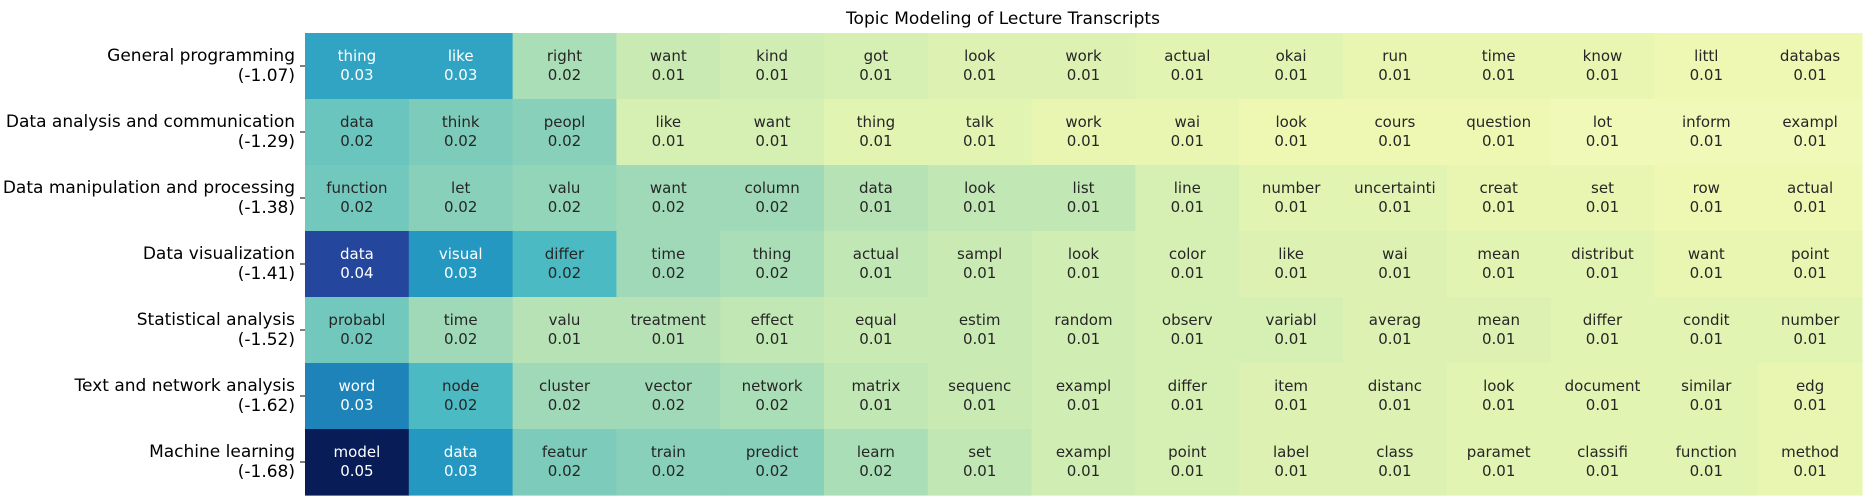  Describe the element at coordinates (1498, 254) in the screenshot. I see `cell-word-label: mean` at that location.